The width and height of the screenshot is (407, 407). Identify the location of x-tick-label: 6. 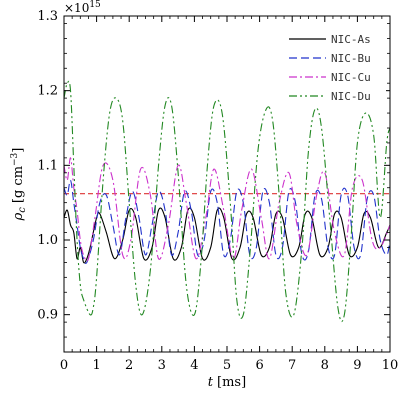
(259, 365).